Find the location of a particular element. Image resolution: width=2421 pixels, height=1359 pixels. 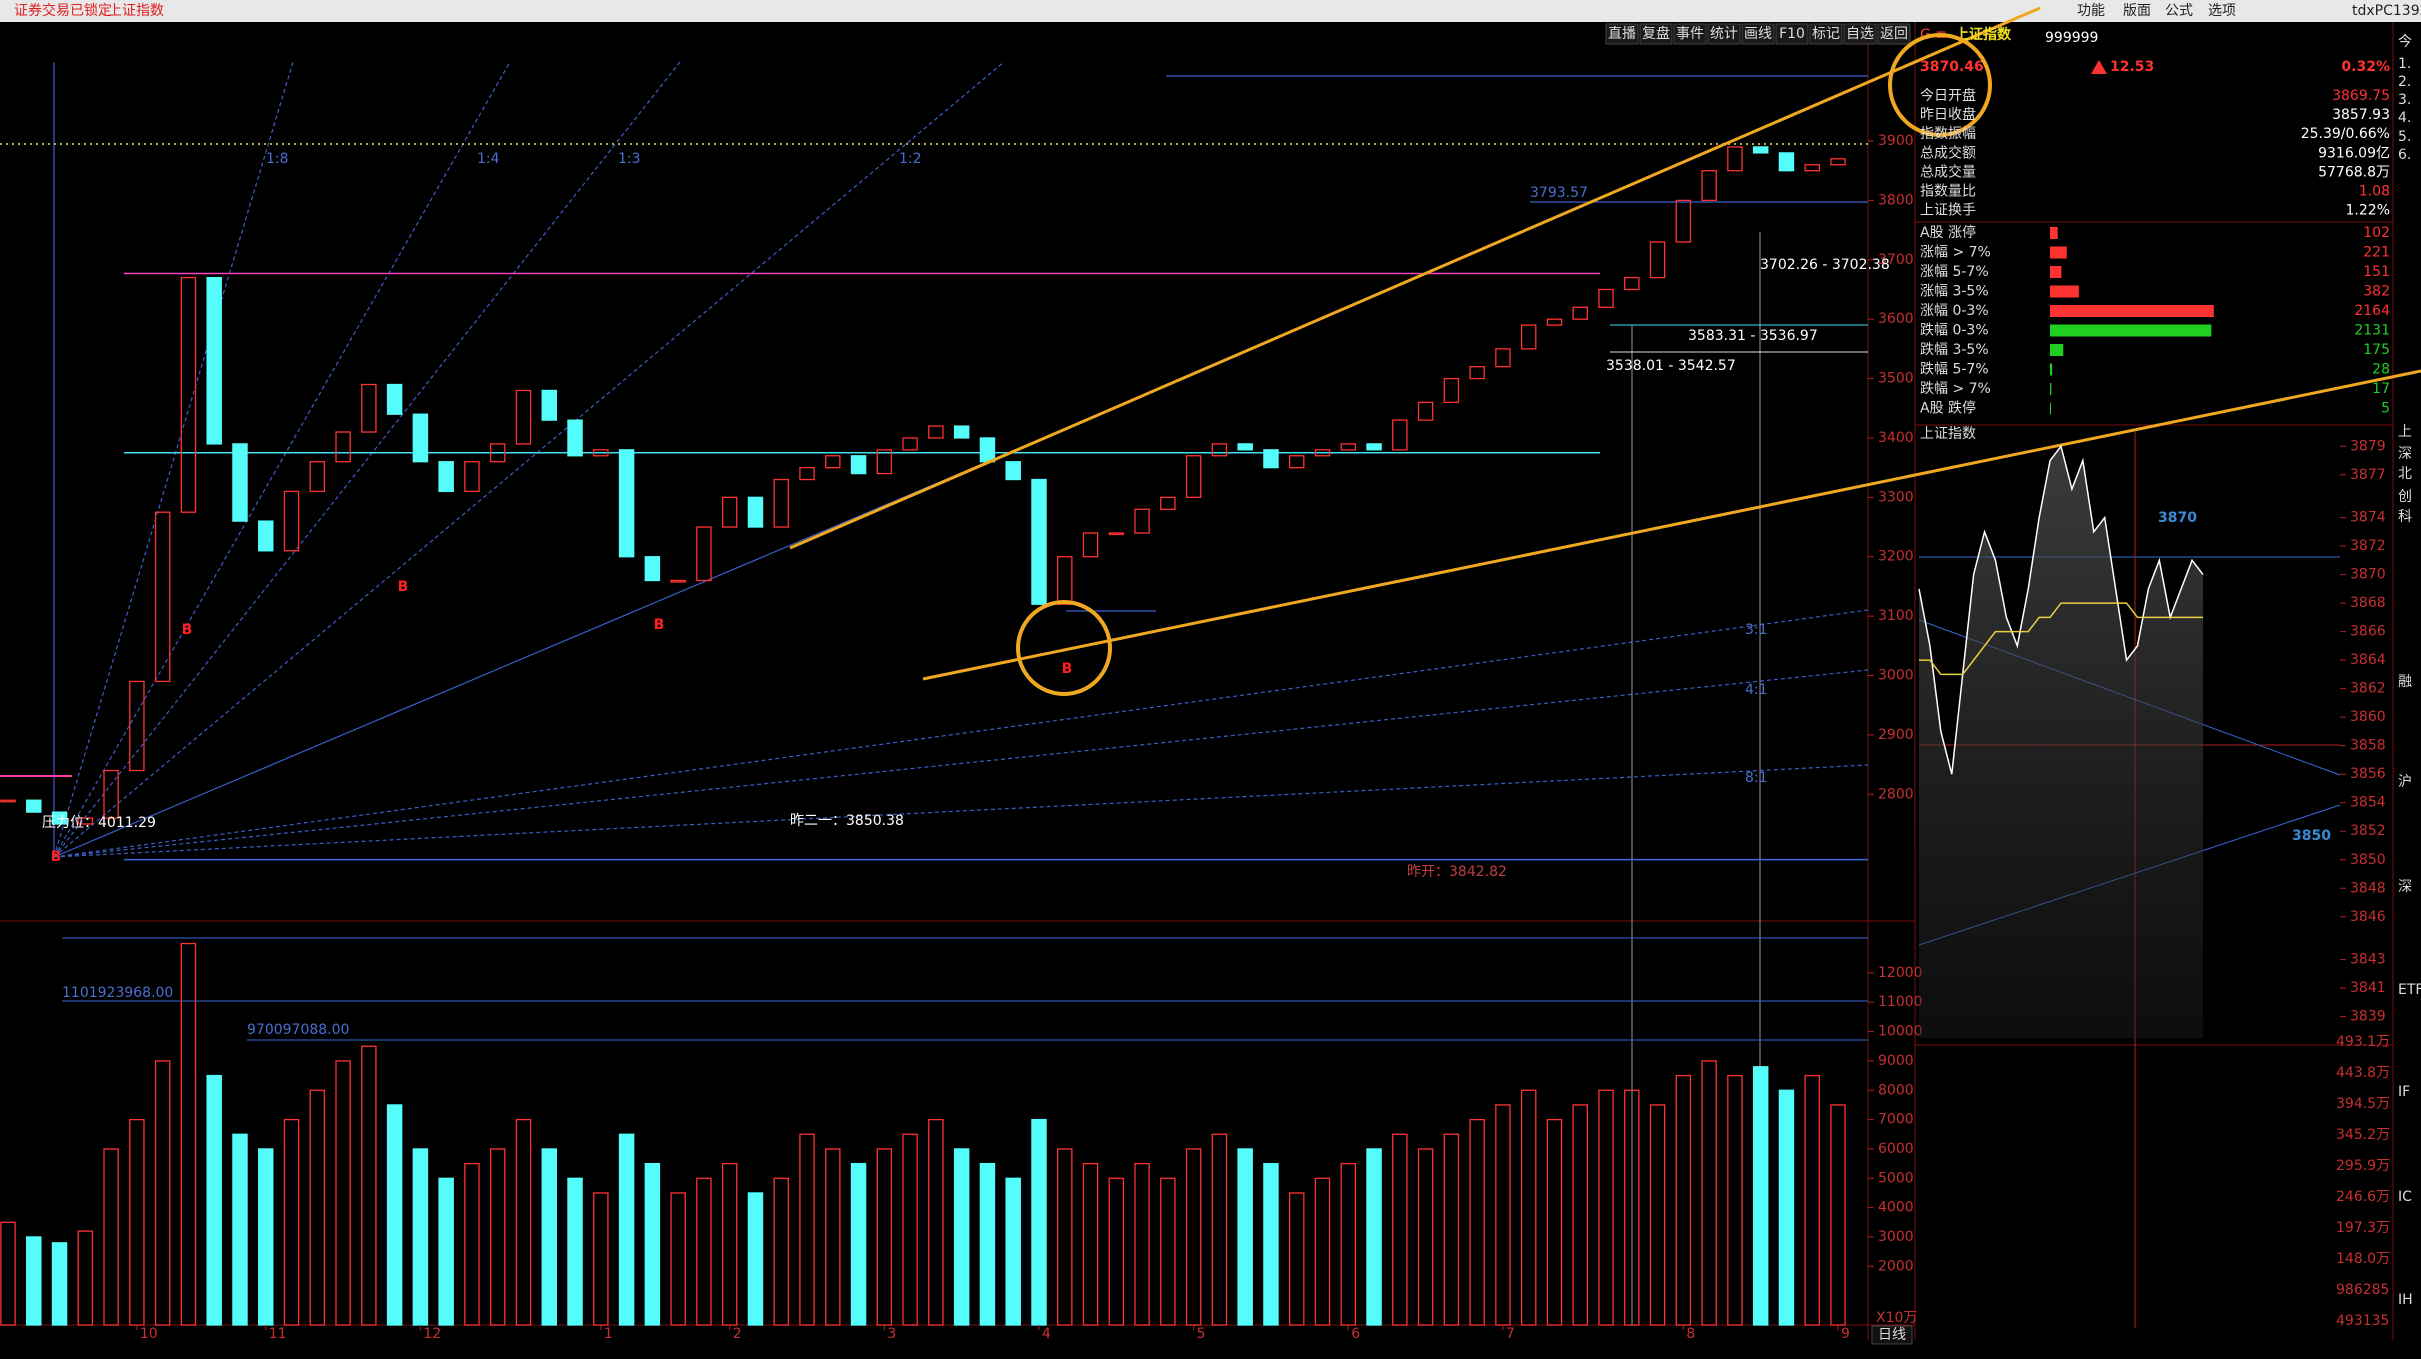

period: 日线 is located at coordinates (1892, 1335).